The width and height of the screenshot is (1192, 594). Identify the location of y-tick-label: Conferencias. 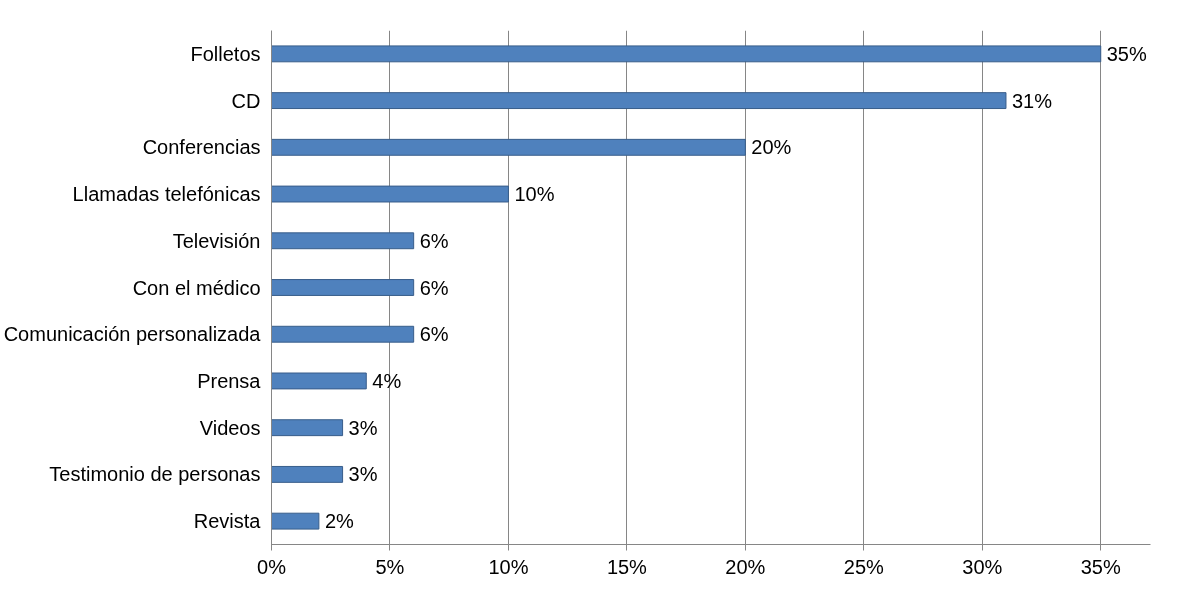
(201, 147).